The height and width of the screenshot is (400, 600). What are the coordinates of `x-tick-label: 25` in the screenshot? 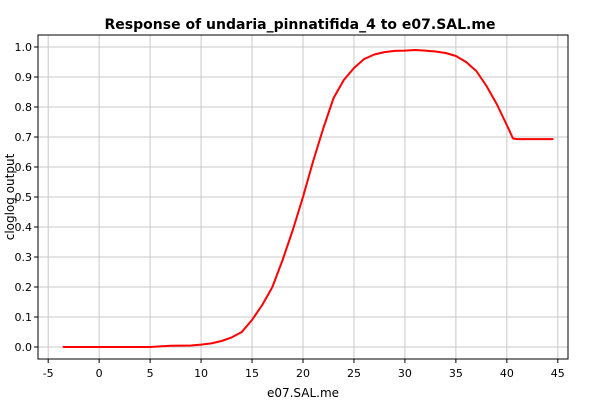 It's located at (354, 373).